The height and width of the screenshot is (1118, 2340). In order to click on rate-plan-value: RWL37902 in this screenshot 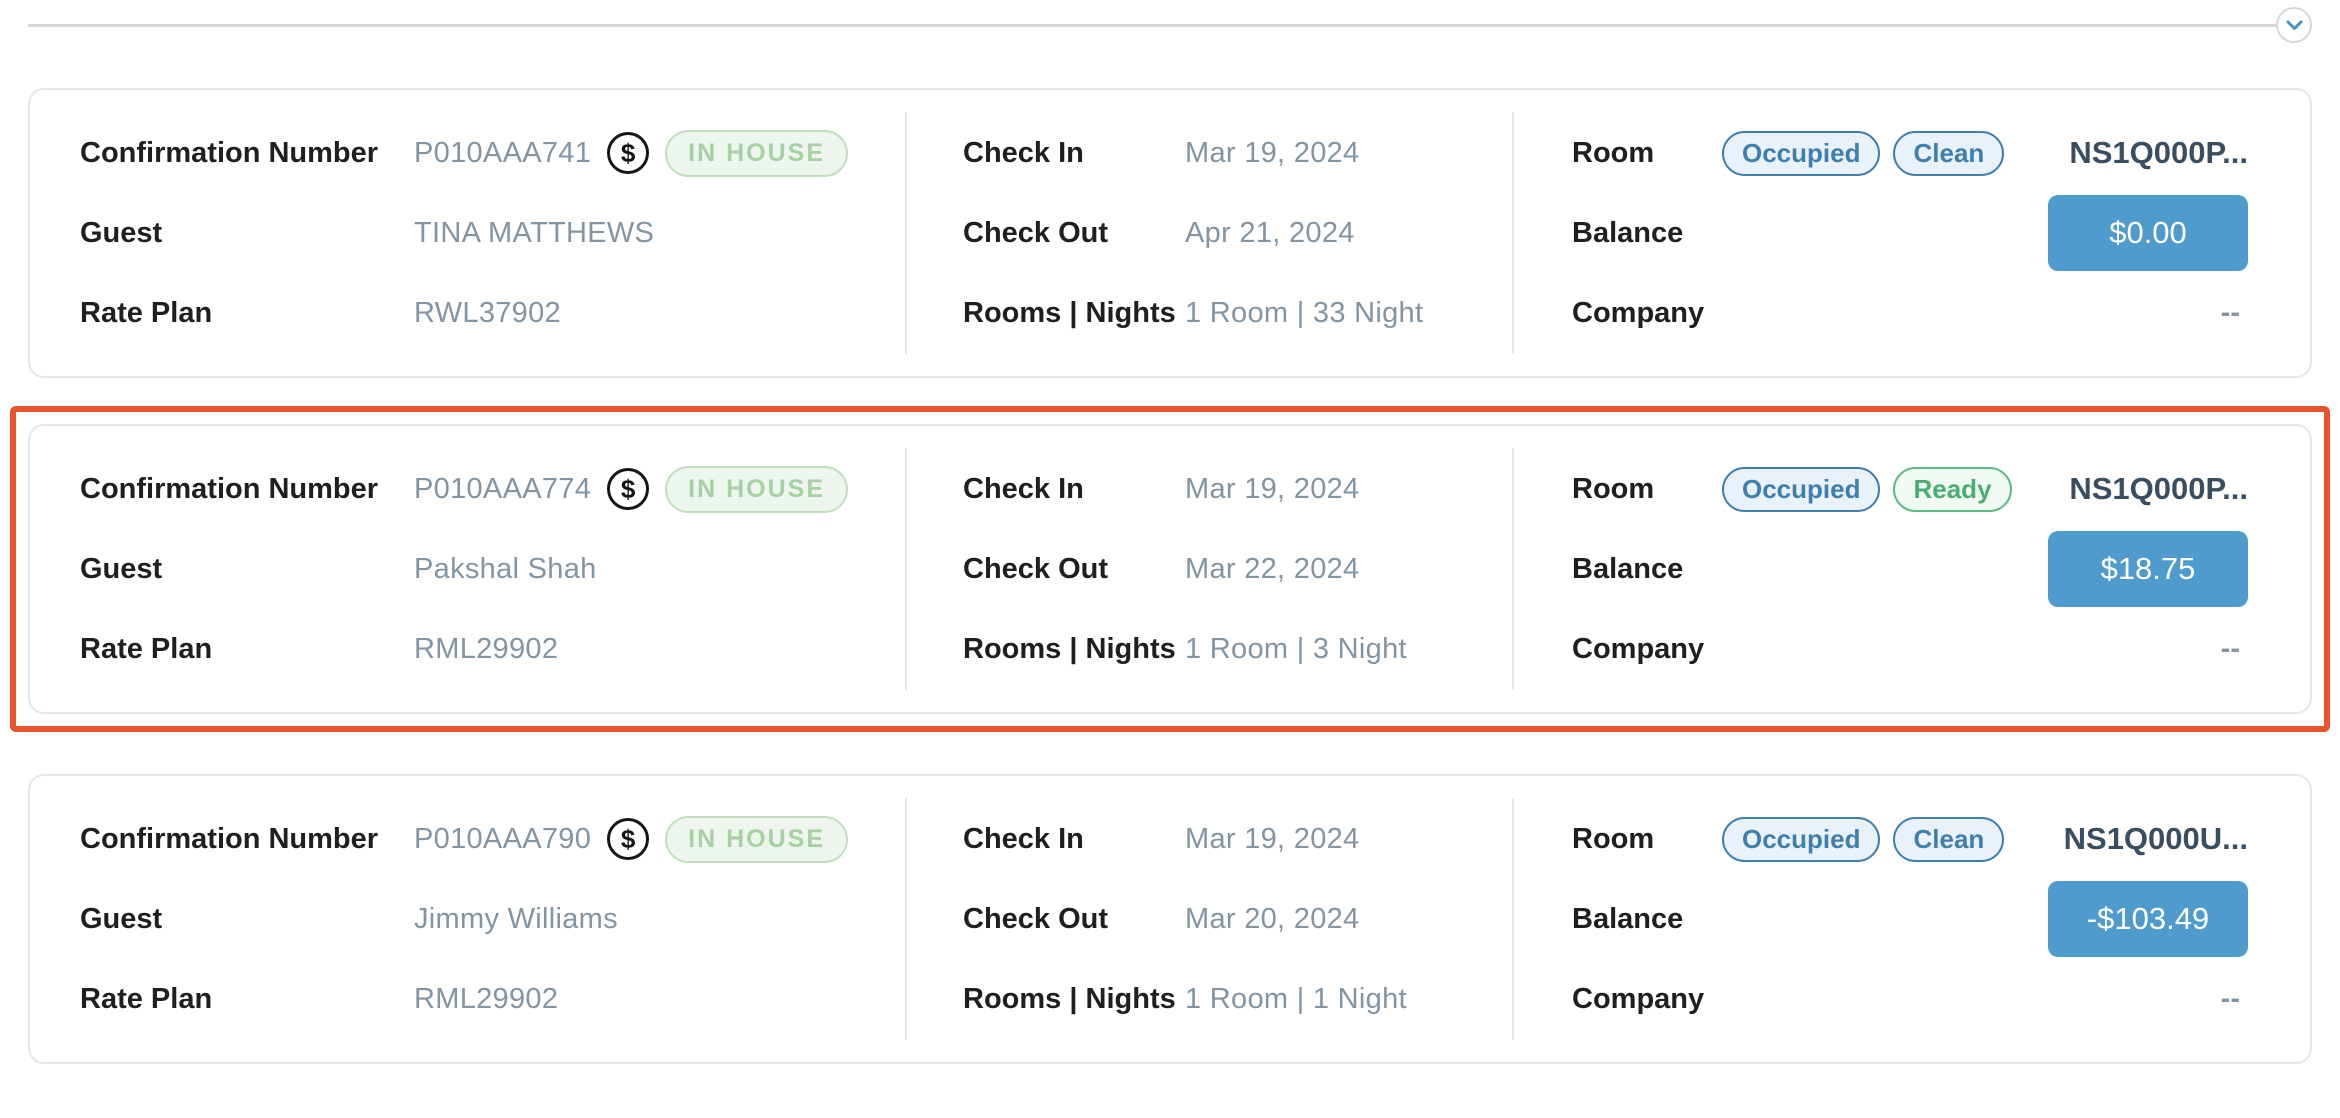, I will do `click(487, 312)`.